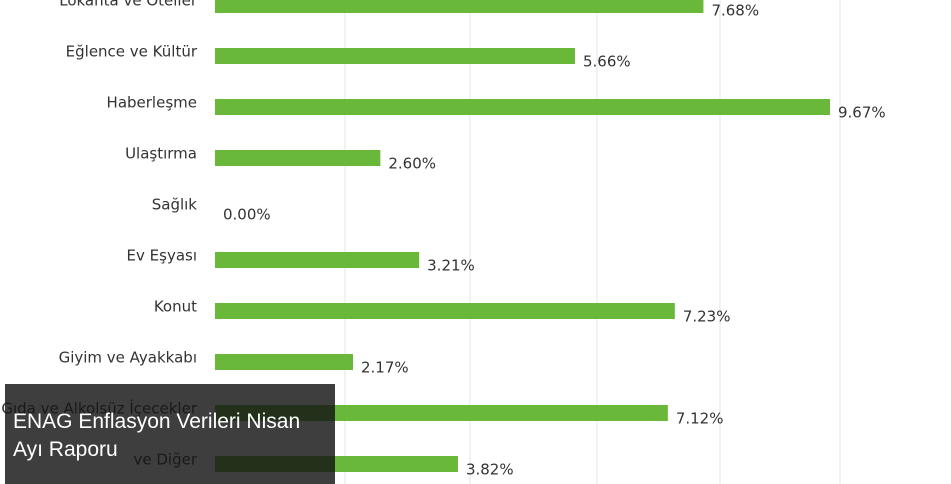 The width and height of the screenshot is (951, 484). I want to click on value-label: 2.17%, so click(385, 368).